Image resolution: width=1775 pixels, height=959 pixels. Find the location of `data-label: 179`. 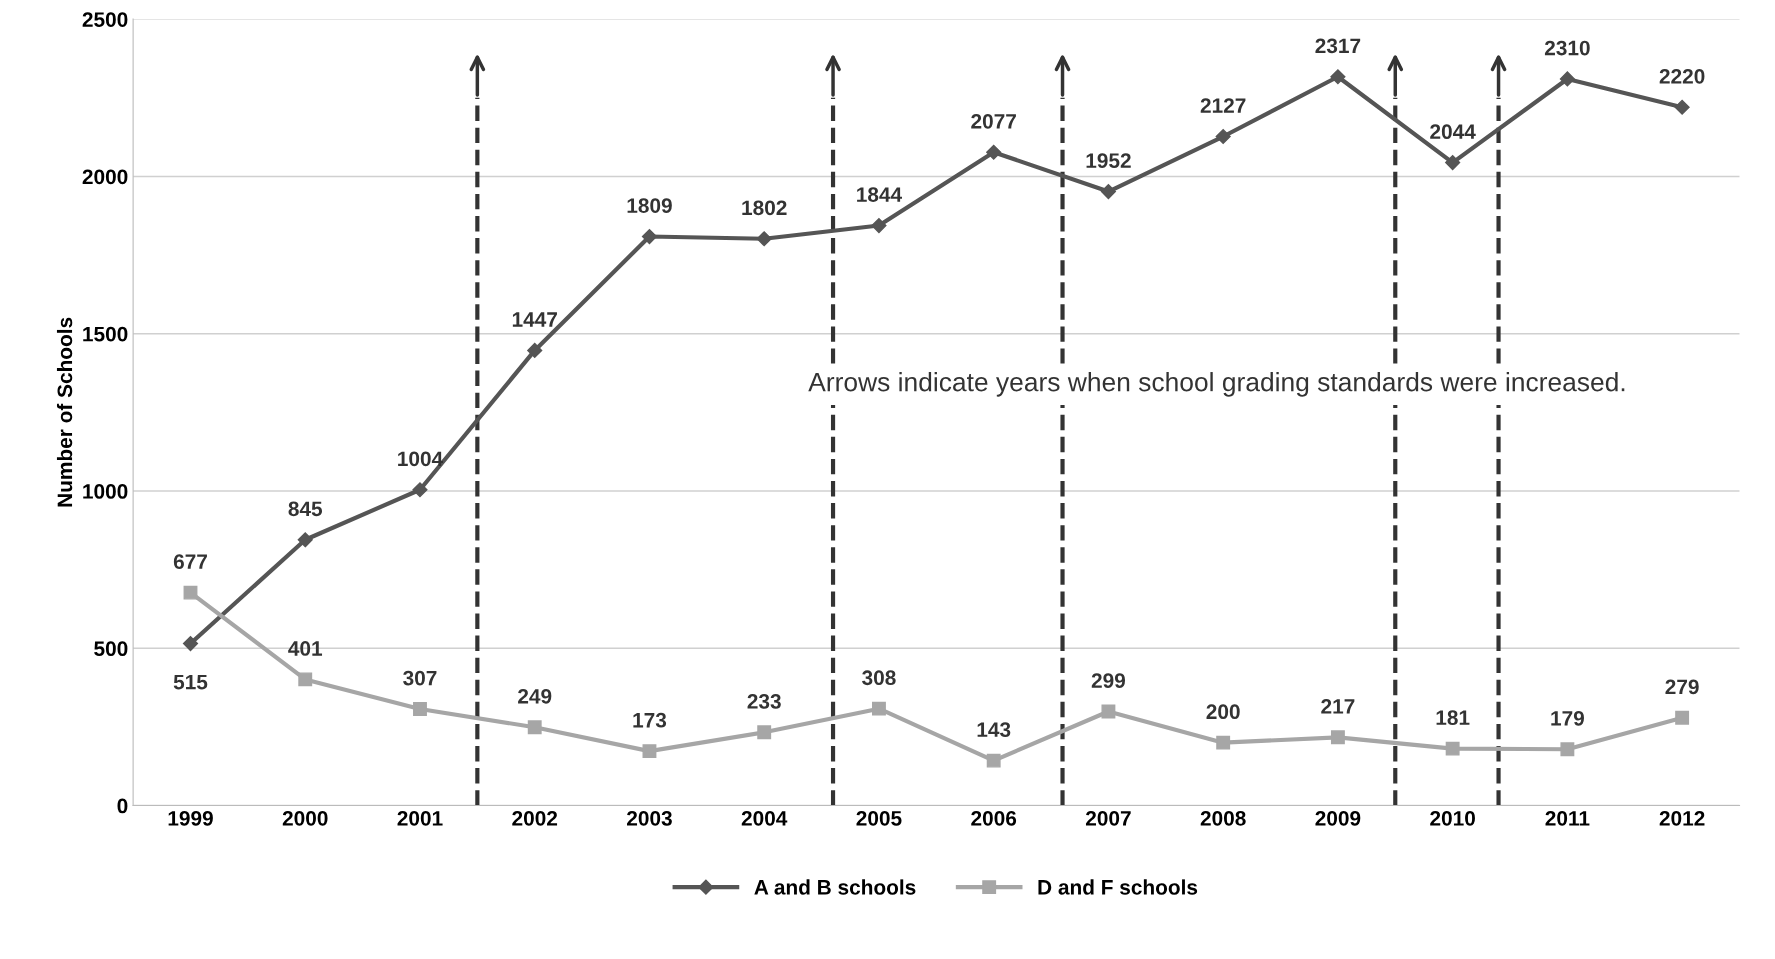

data-label: 179 is located at coordinates (1567, 718).